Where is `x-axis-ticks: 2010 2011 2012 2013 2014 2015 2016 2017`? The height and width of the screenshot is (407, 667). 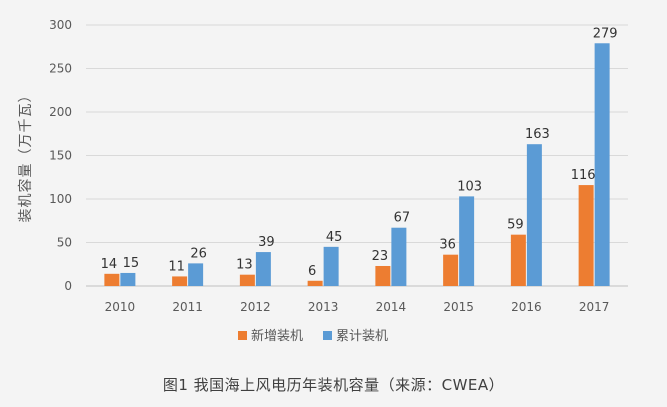
x-axis-ticks: 2010 2011 2012 2013 2014 2015 2016 2017 is located at coordinates (357, 307).